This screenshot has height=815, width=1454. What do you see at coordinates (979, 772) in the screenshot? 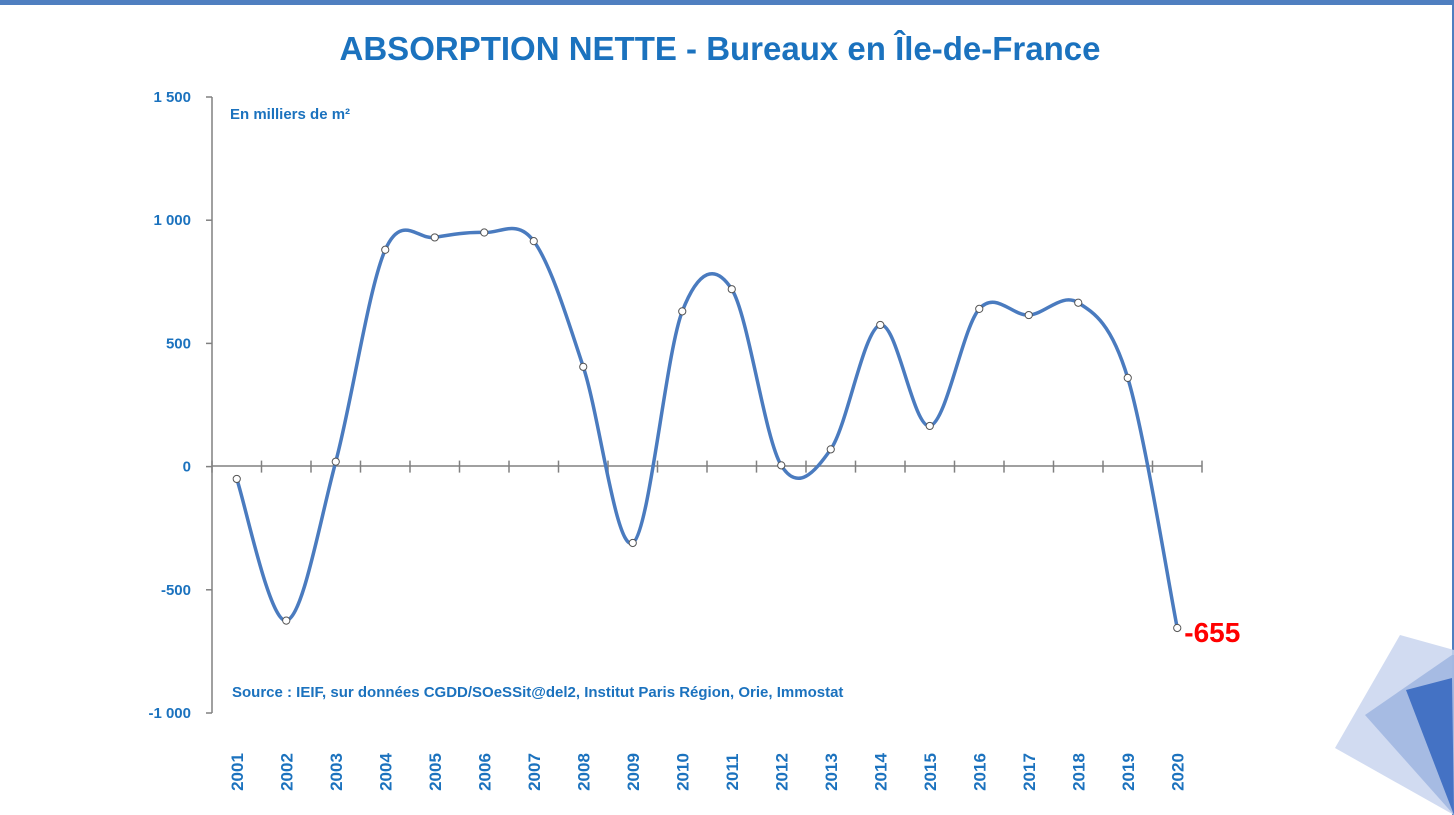
I see `x-tick-label: 2016` at bounding box center [979, 772].